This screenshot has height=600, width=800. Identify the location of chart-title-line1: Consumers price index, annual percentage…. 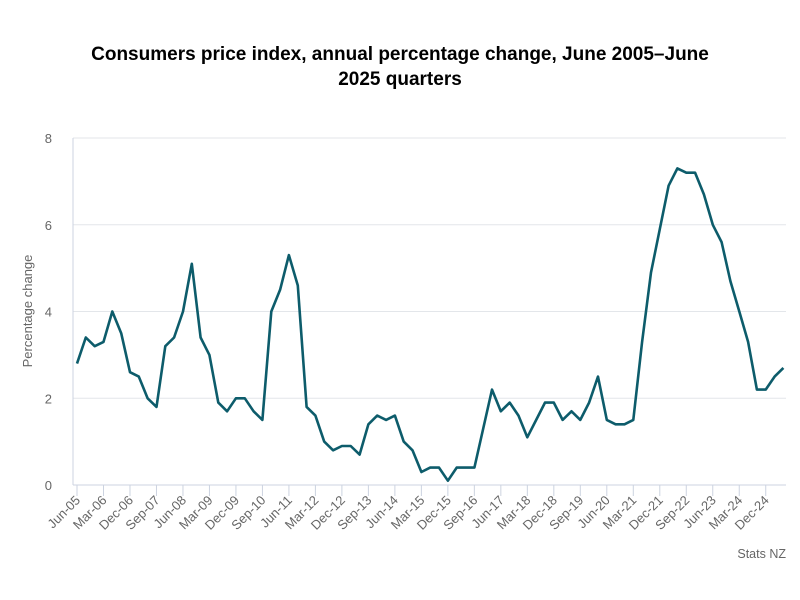
(400, 54).